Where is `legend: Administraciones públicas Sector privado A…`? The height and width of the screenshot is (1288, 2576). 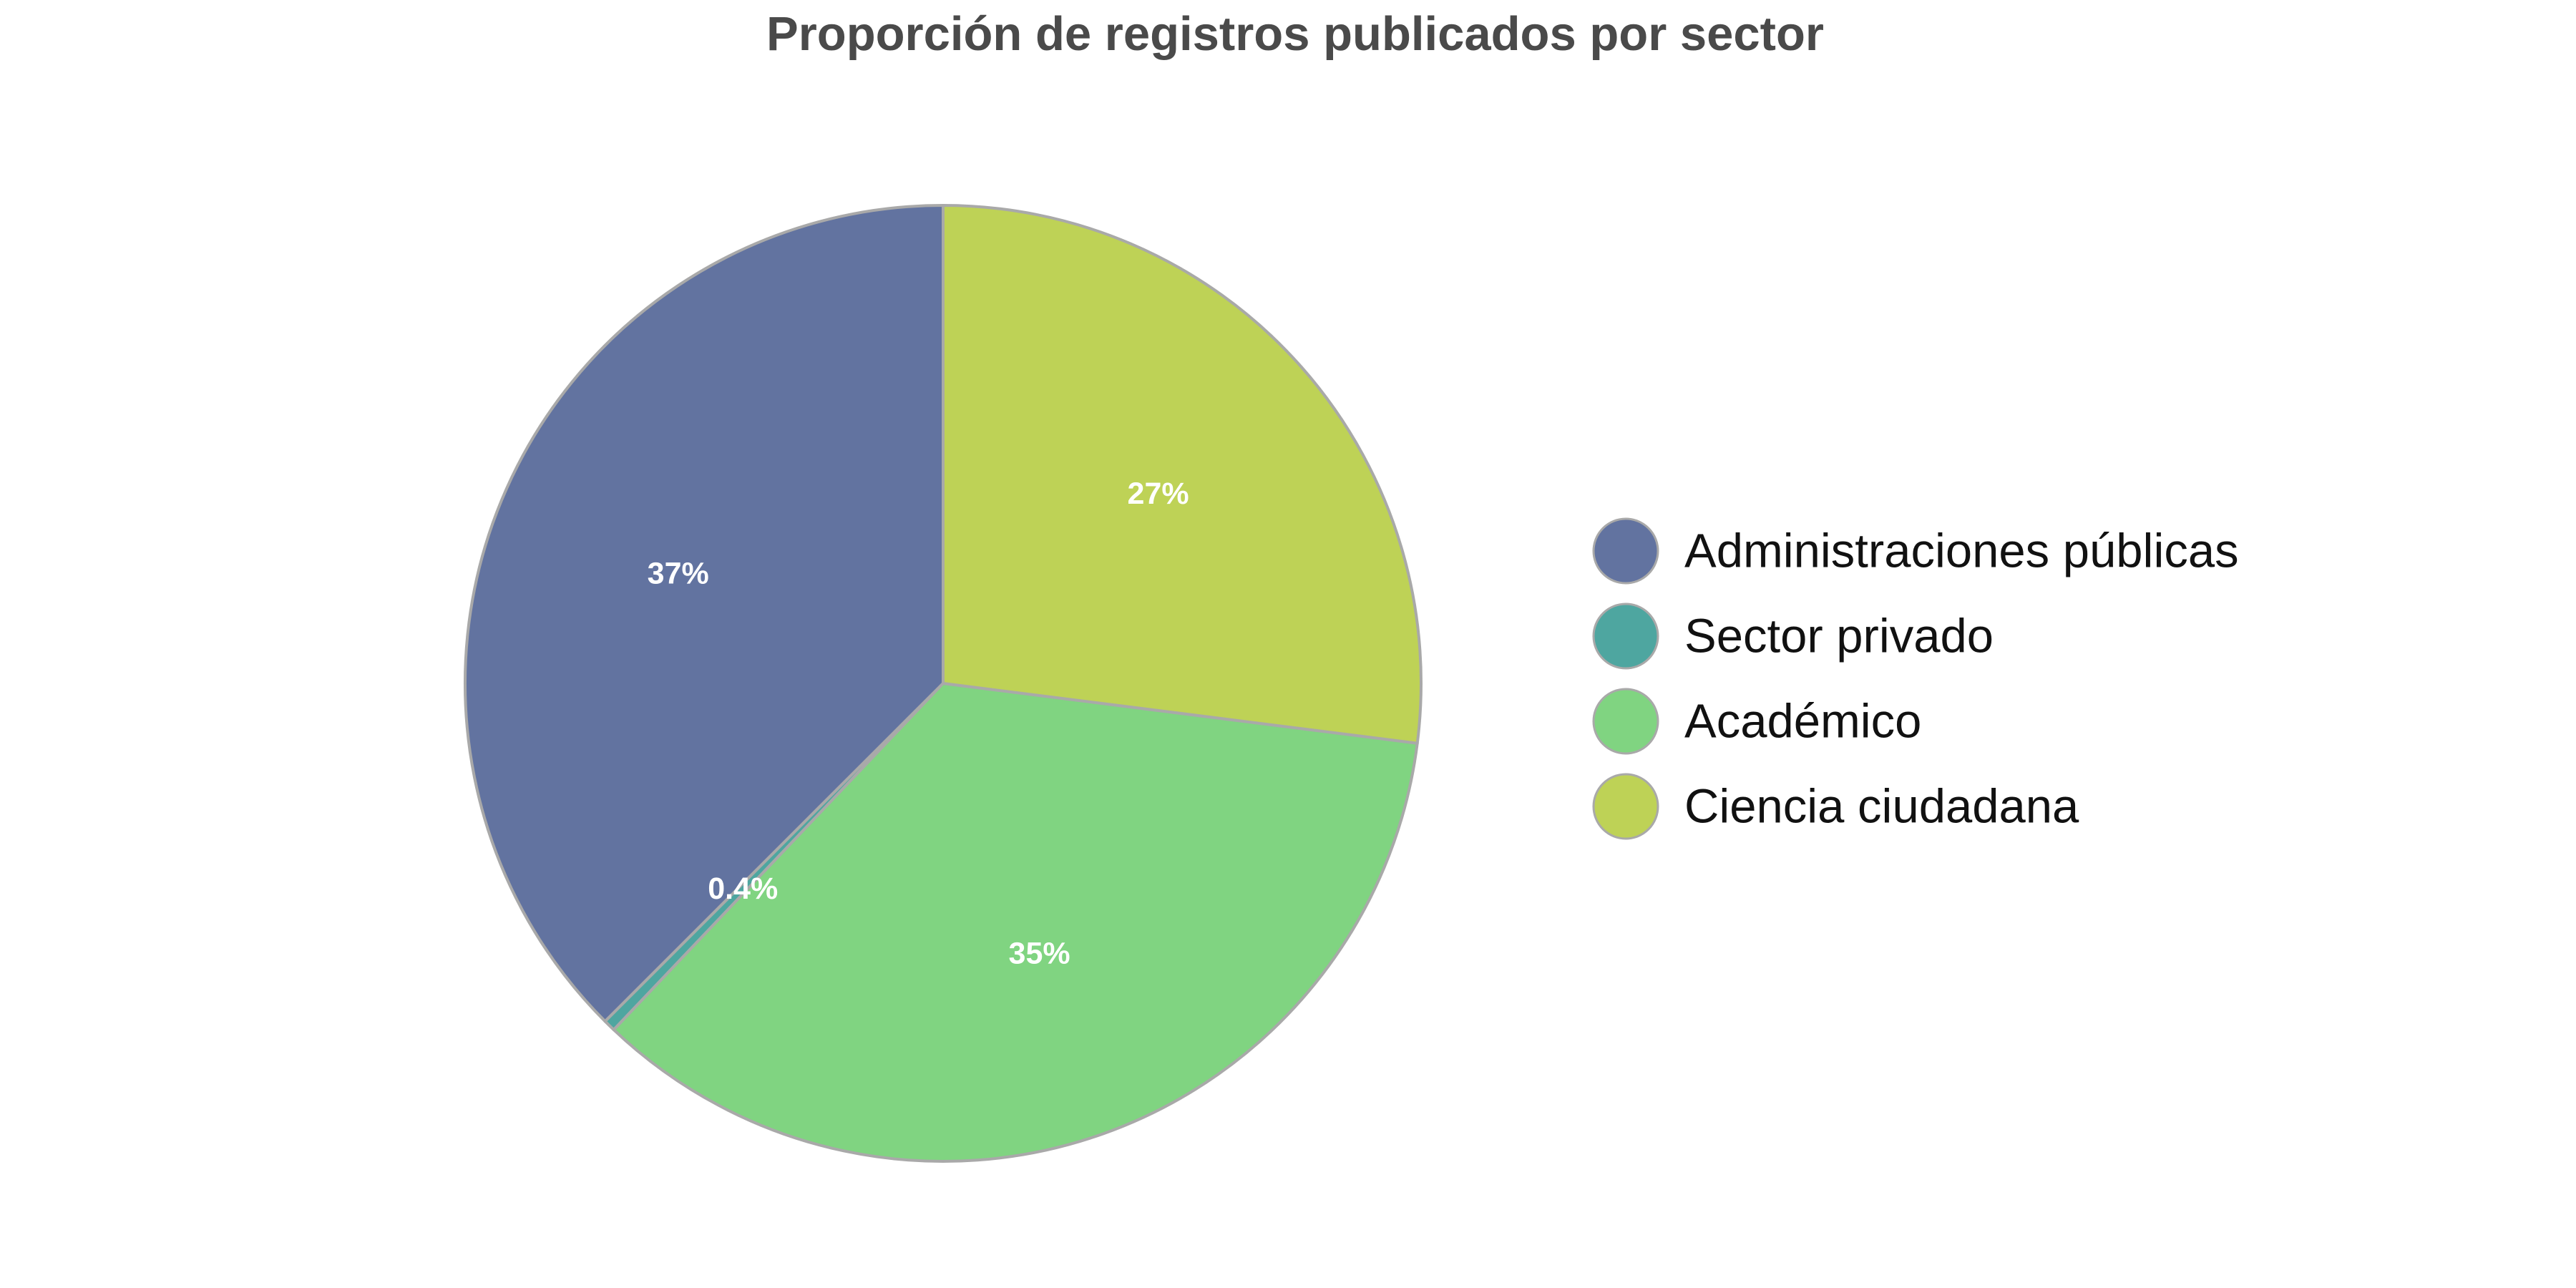 legend: Administraciones públicas Sector privado A… is located at coordinates (1915, 678).